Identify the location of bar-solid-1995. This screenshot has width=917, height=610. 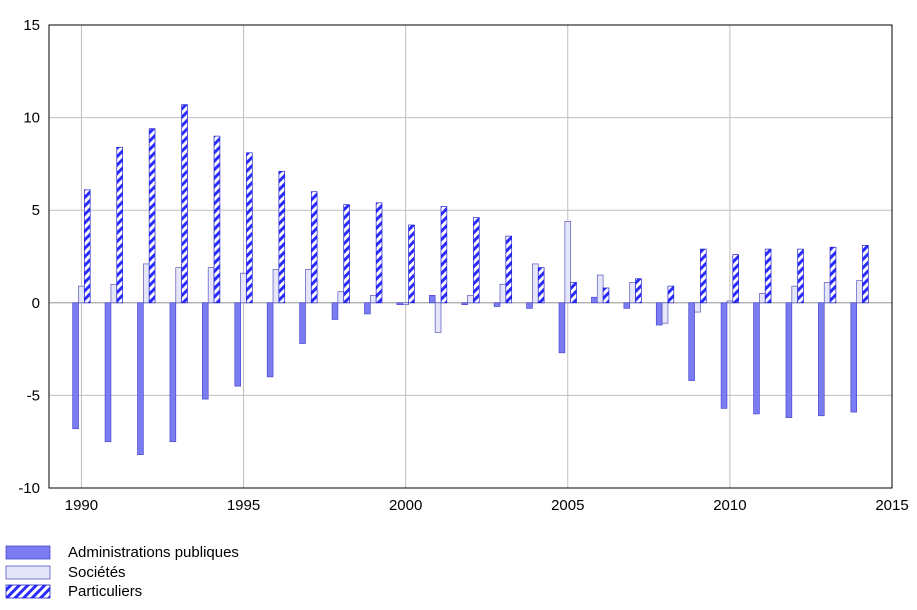
(237, 344).